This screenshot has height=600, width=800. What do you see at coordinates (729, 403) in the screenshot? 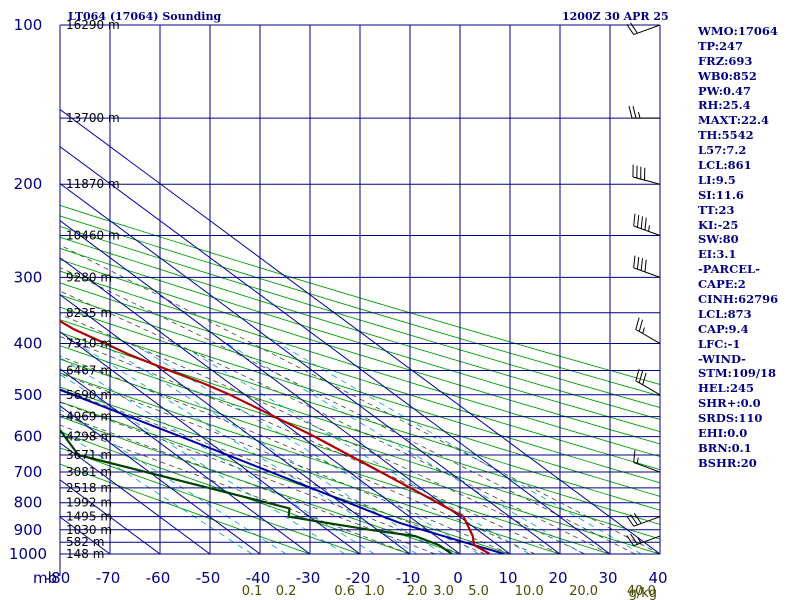
I see `index-shr: SHR+:0.0` at bounding box center [729, 403].